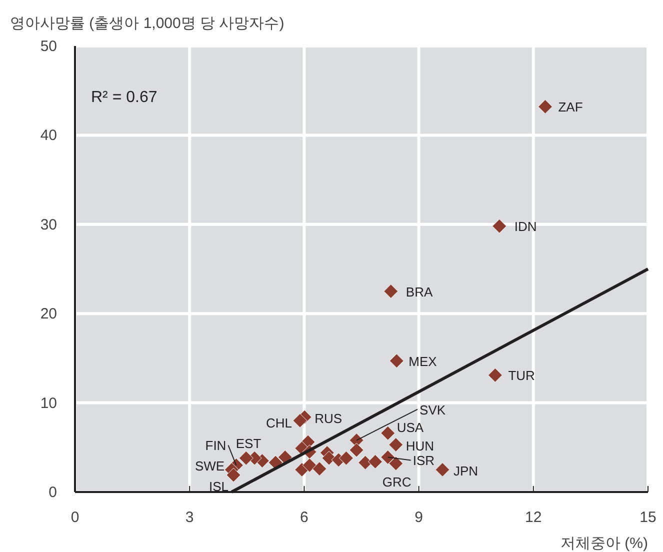  What do you see at coordinates (48, 403) in the screenshot?
I see `y-tick-label: 10` at bounding box center [48, 403].